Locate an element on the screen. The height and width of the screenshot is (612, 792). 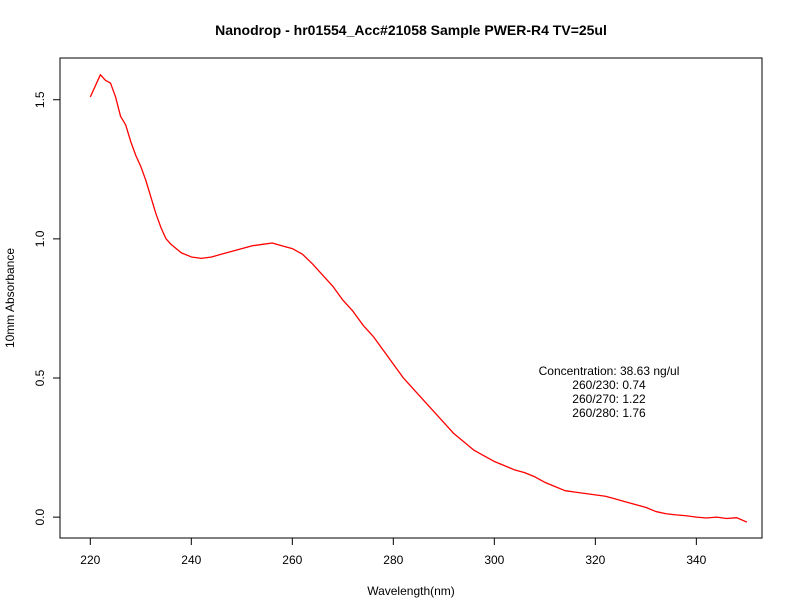
y-tick-label: 1.5 is located at coordinates (40, 99).